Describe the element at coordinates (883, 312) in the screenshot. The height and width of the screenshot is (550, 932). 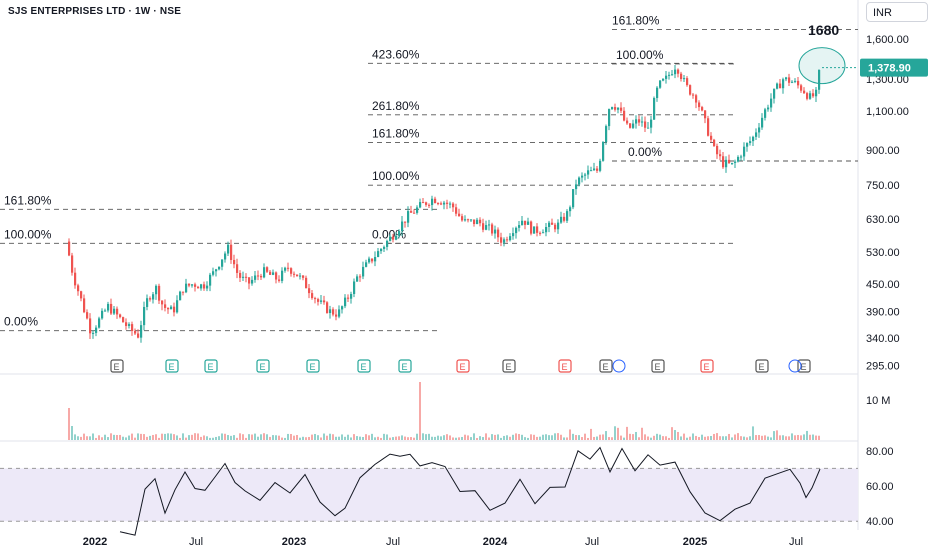
I see `price-axis-label-8: 390.00` at that location.